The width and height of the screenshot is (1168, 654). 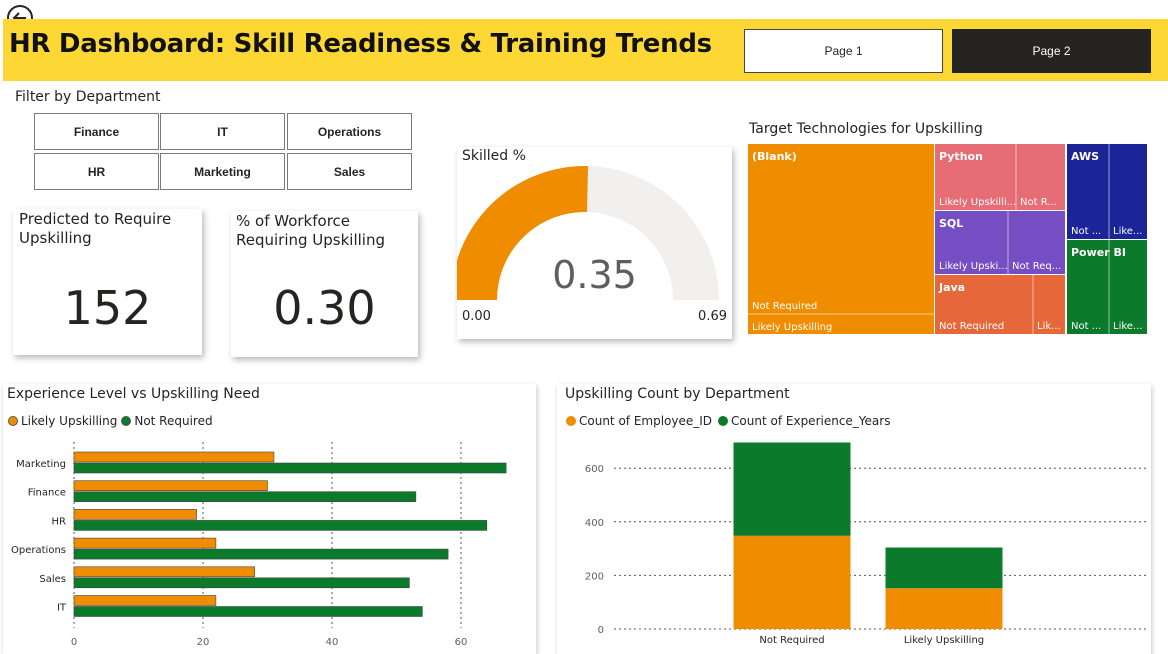 What do you see at coordinates (349, 171) in the screenshot?
I see `filter-sales-button: Sales` at bounding box center [349, 171].